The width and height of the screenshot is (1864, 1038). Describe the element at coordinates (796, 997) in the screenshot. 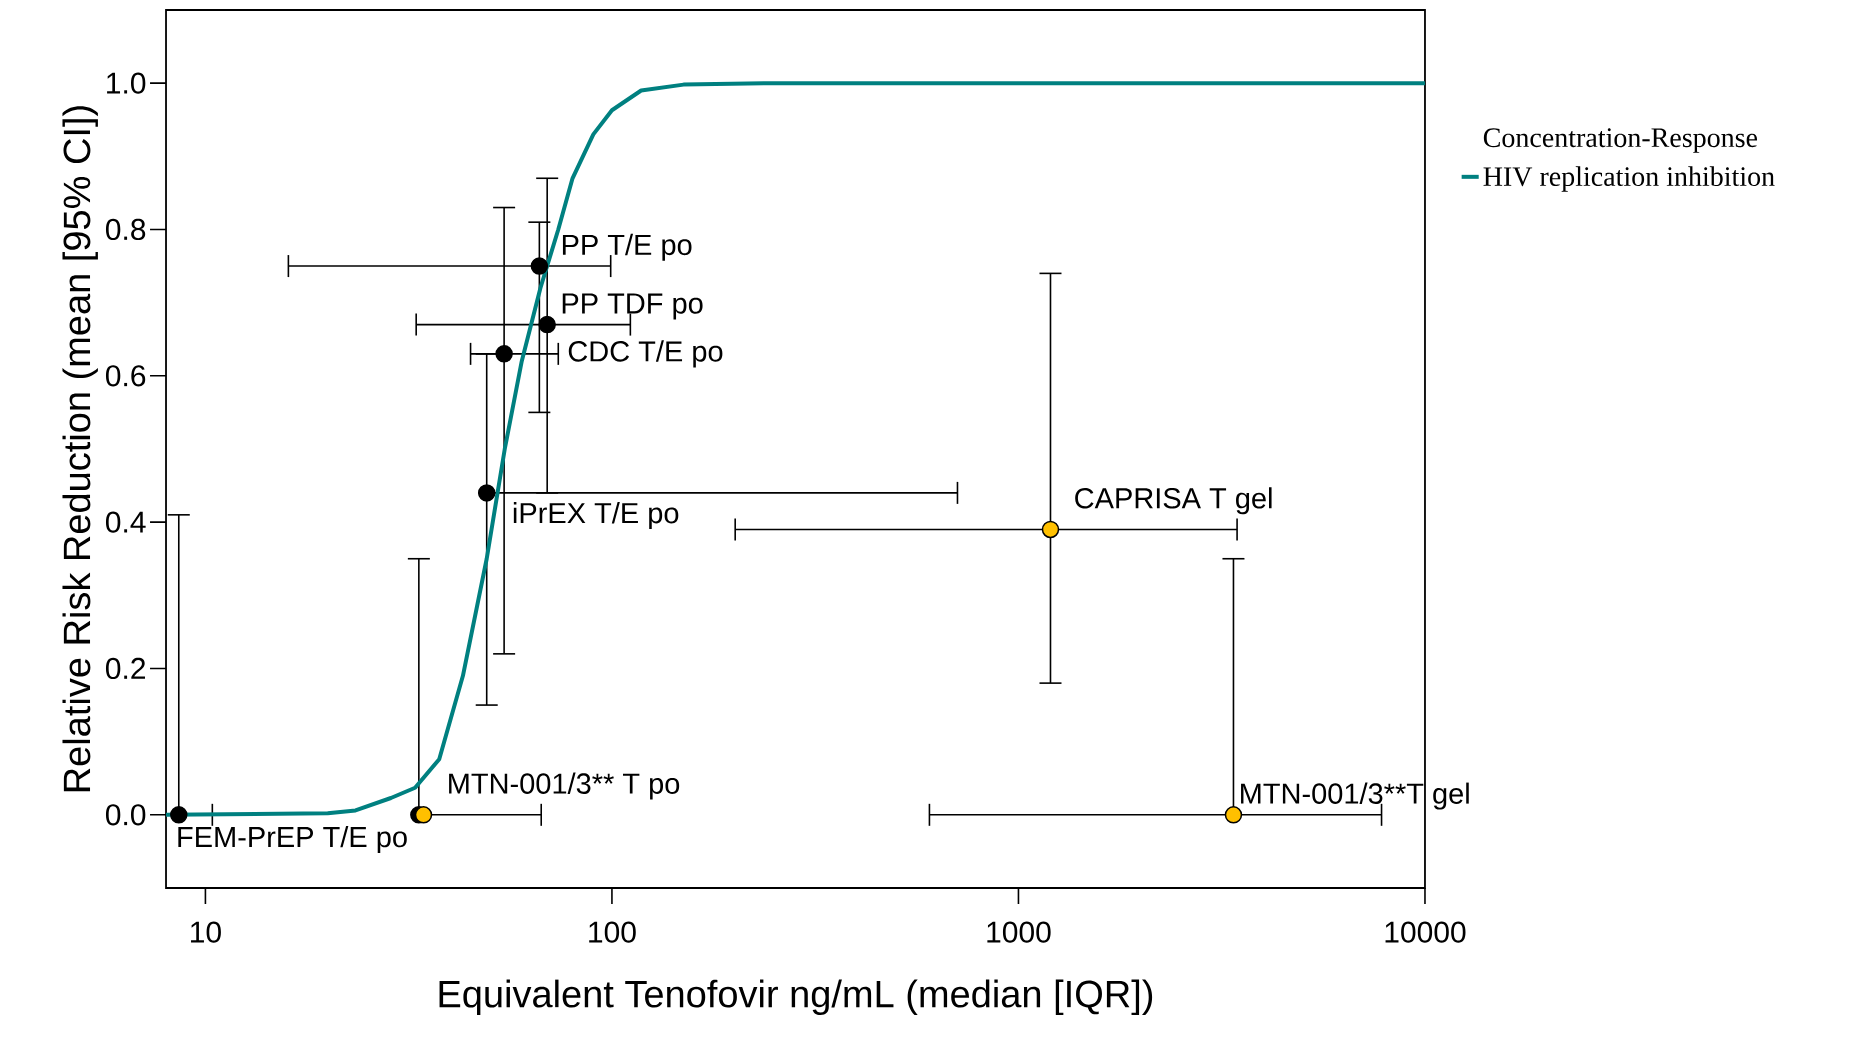

I see `x-axis-title: Equivalent Tenofovir ng/mL (median [IQR])` at that location.